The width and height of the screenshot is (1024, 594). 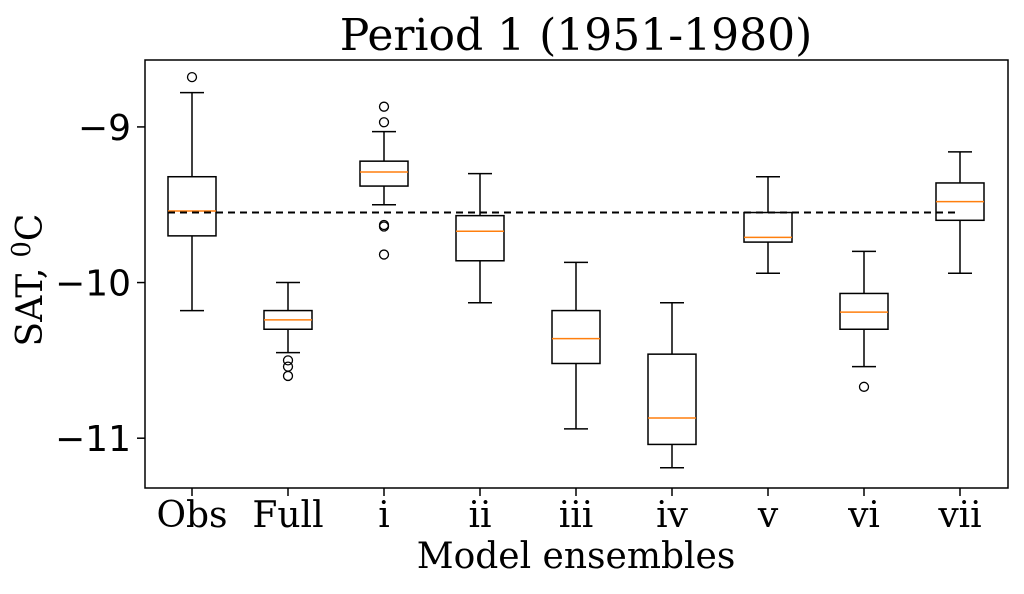 What do you see at coordinates (191, 515) in the screenshot?
I see `x-tick-label: Obs` at bounding box center [191, 515].